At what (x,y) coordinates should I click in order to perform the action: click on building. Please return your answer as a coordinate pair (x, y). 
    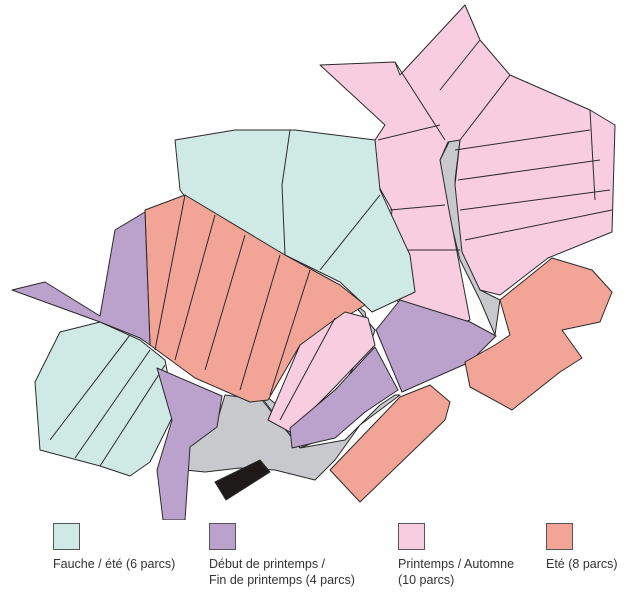
    Looking at the image, I should click on (242, 480).